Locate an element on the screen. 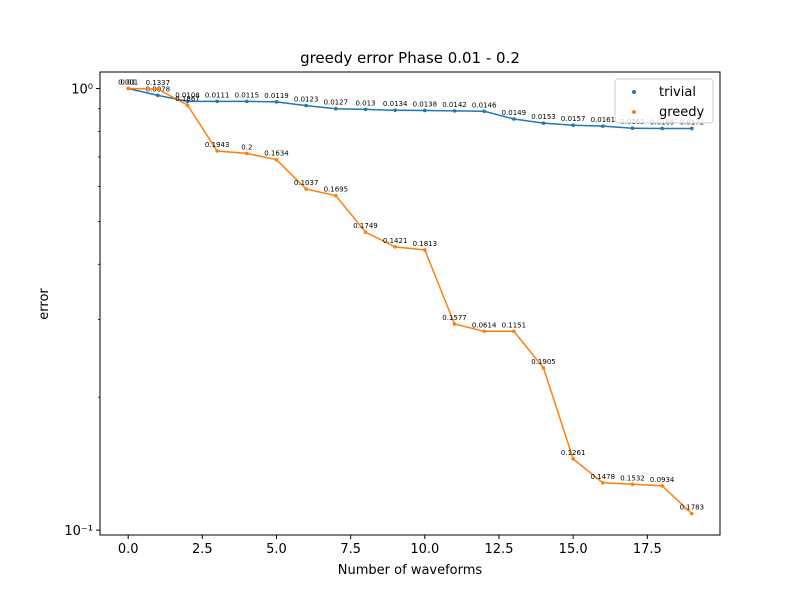  data-label-greedy: 0.1532 is located at coordinates (632, 478).